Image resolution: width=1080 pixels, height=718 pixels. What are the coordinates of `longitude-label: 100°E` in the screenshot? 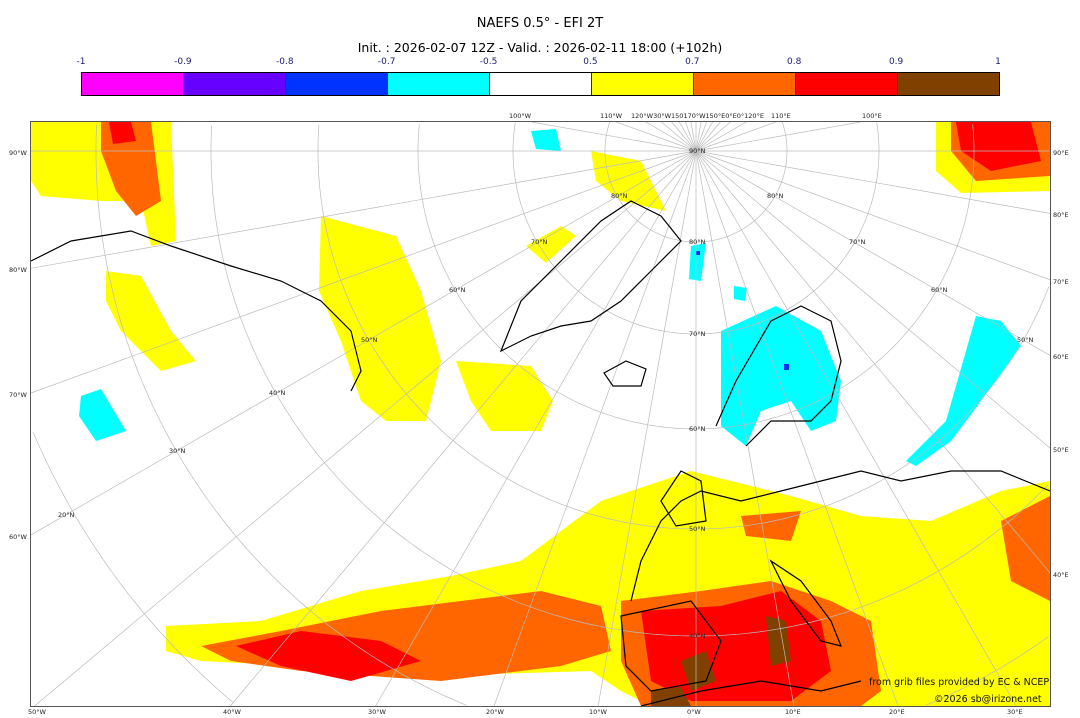 It's located at (872, 116).